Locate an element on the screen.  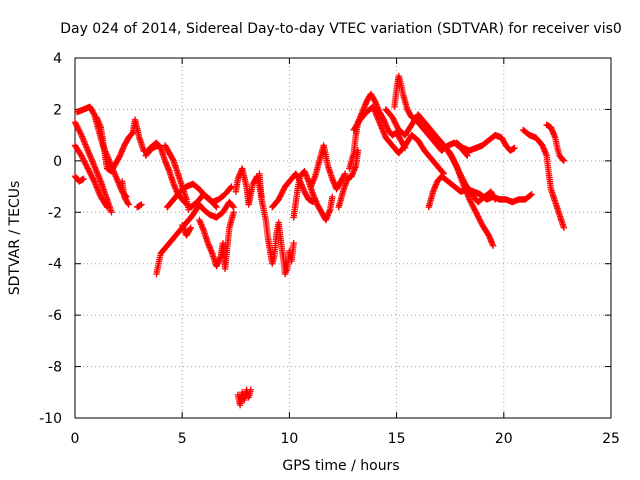
y-tick-label: -10 is located at coordinates (50, 419).